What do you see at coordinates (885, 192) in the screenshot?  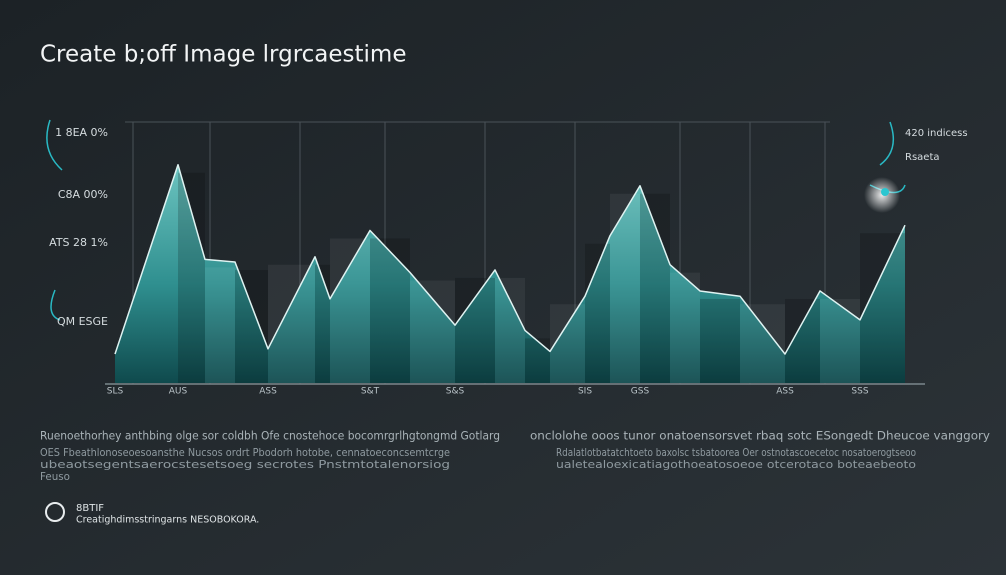 I see `marker` at bounding box center [885, 192].